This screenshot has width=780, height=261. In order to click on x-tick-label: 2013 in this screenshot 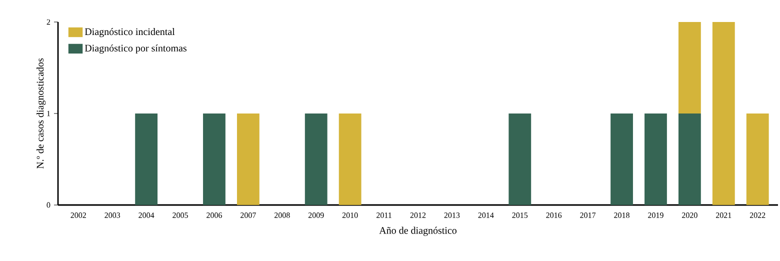, I will do `click(452, 215)`.